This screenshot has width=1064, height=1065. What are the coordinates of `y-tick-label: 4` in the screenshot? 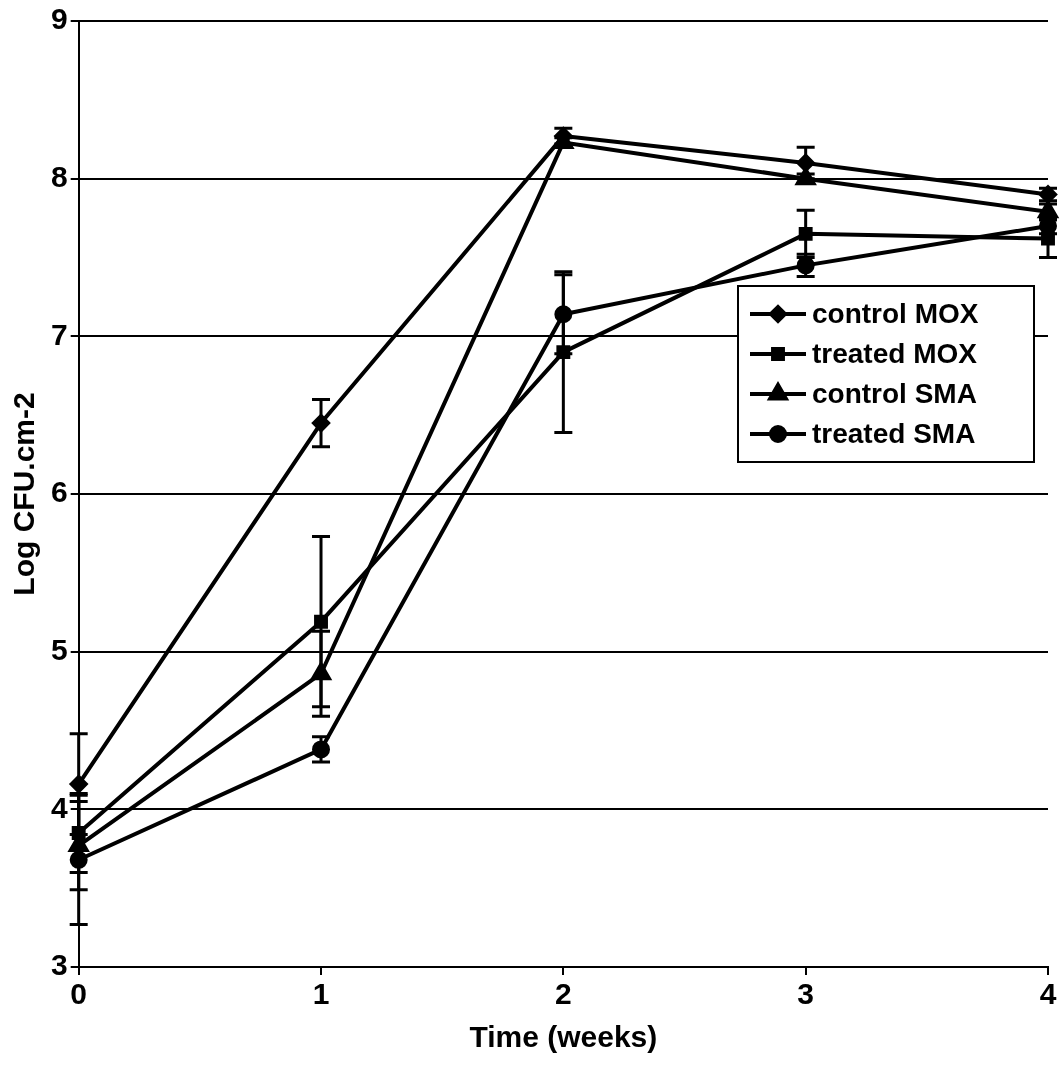 It's located at (59, 807).